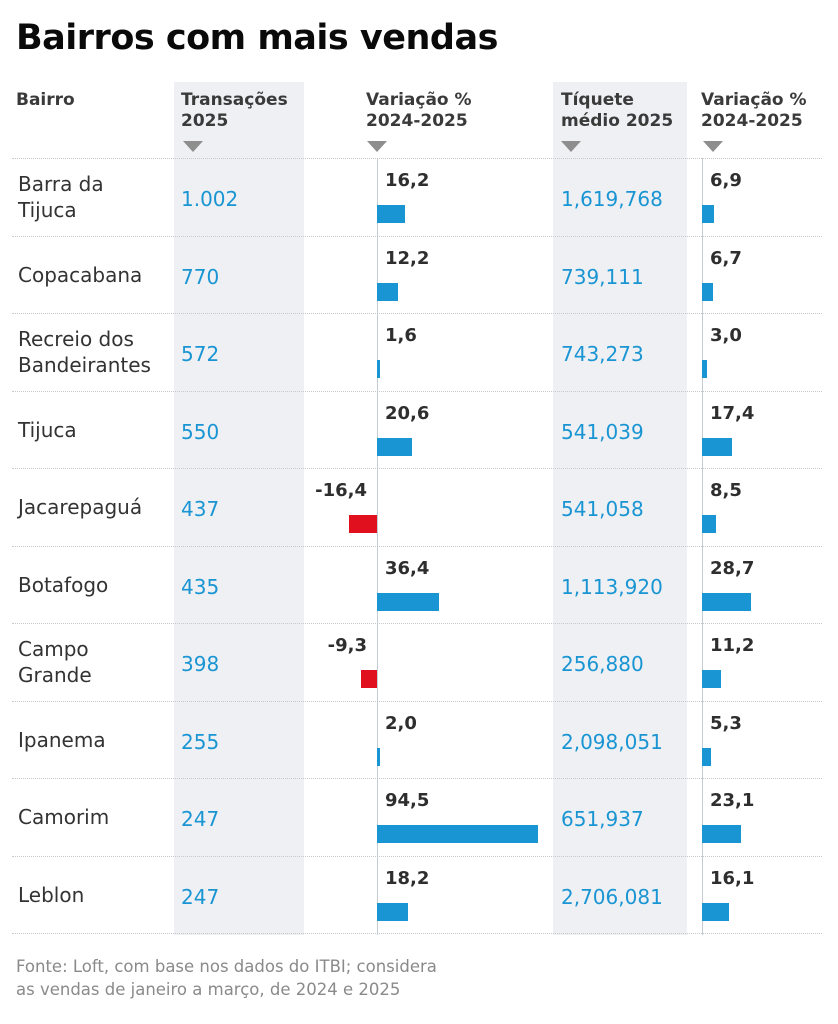 The width and height of the screenshot is (838, 1024). I want to click on header-bairro: Bairro, so click(45, 100).